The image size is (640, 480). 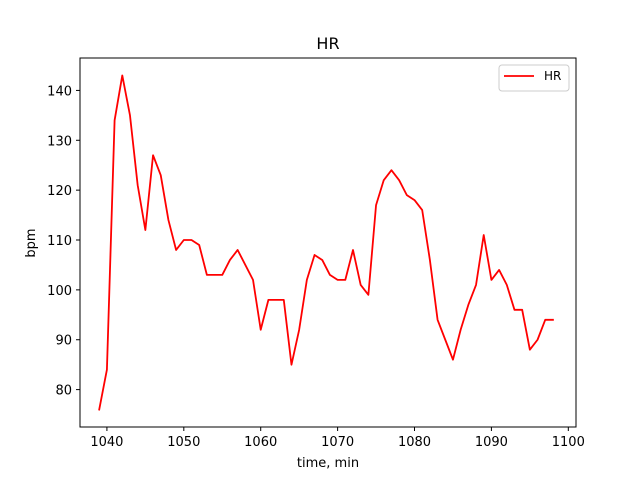 I want to click on chart-title: HR, so click(x=327, y=43).